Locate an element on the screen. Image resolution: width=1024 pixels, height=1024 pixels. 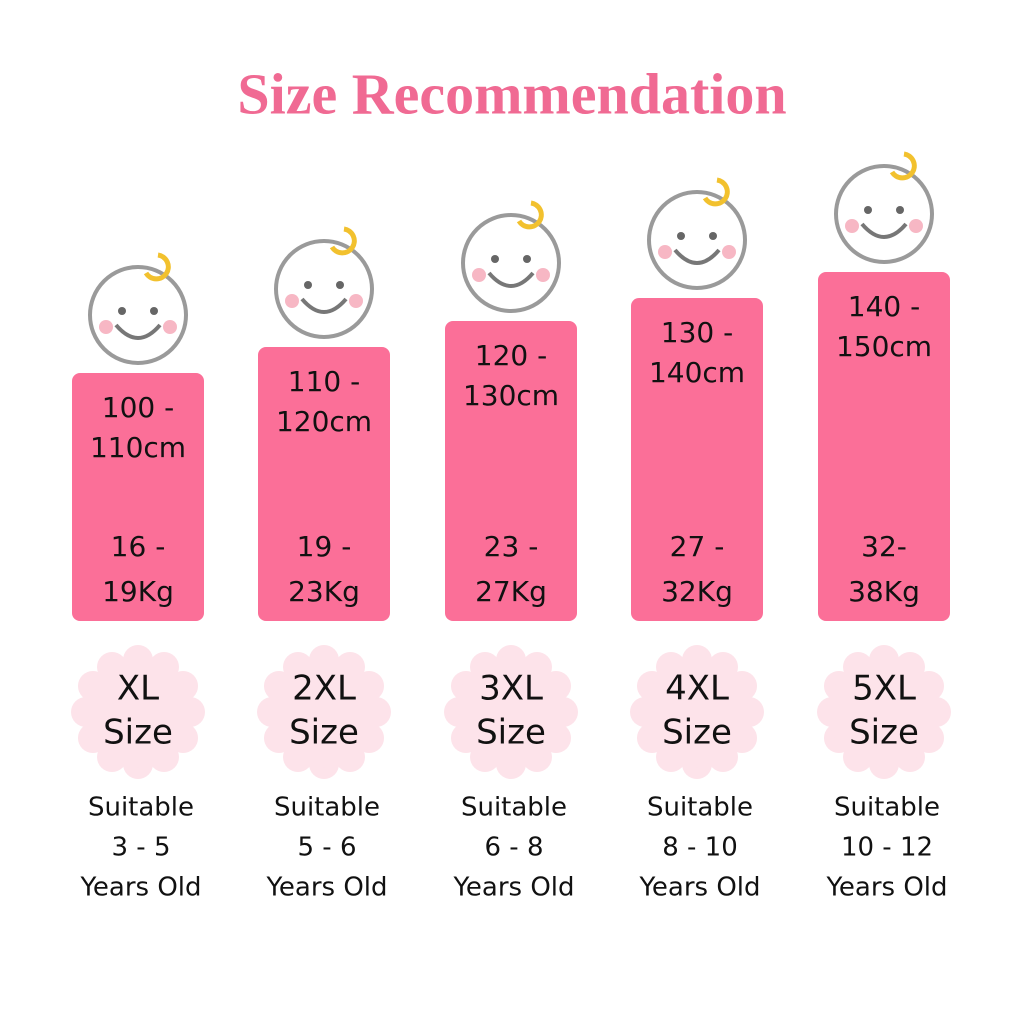
height-range: 120 - is located at coordinates (511, 355).